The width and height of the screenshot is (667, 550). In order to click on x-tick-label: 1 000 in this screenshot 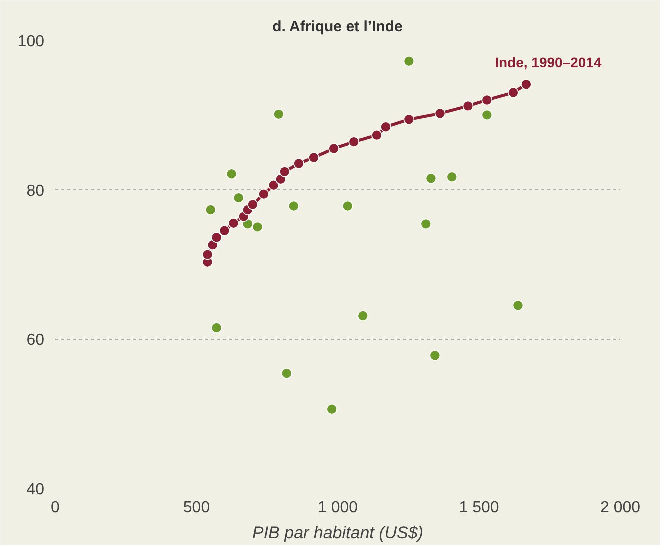, I will do `click(338, 508)`.